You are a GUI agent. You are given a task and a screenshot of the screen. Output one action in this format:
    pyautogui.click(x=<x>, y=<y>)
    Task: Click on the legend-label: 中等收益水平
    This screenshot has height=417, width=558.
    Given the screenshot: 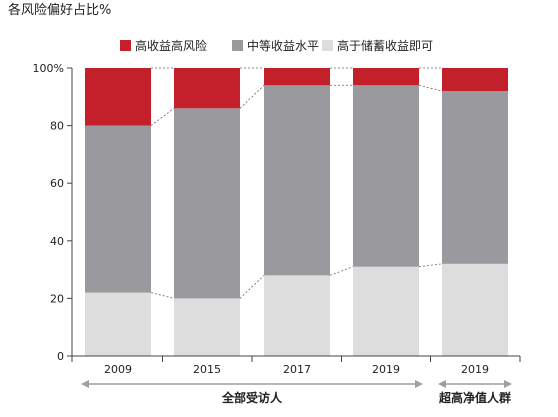 What is the action you would take?
    pyautogui.click(x=283, y=45)
    